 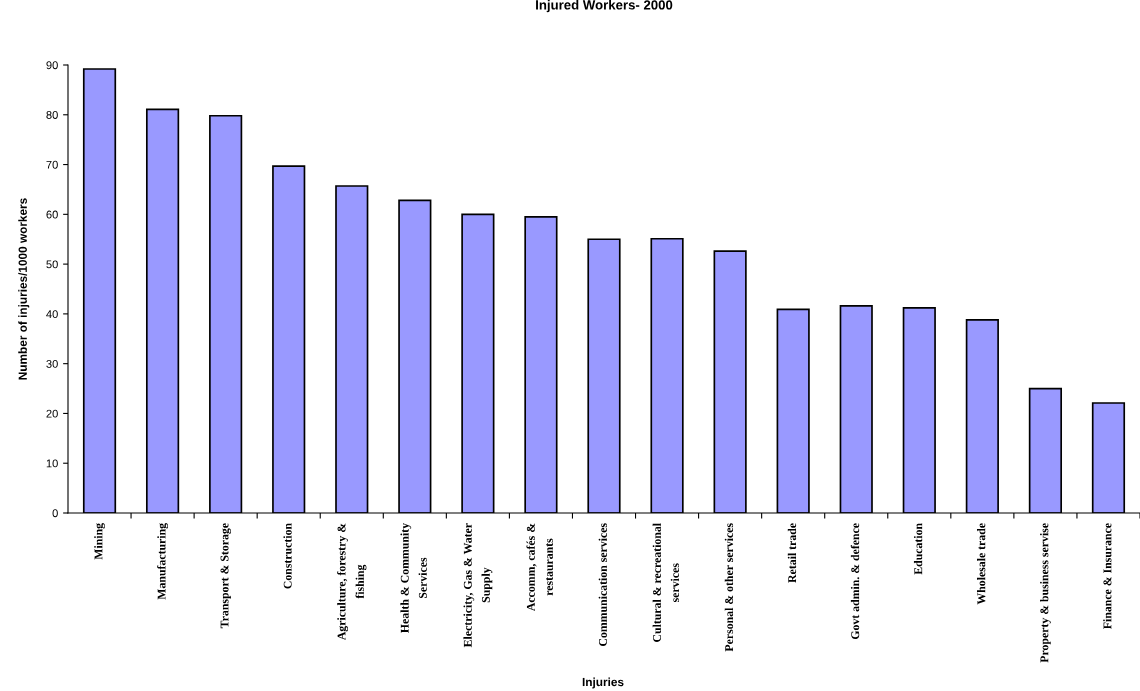 What do you see at coordinates (1107, 576) in the screenshot?
I see `x-tick-label: Finance & Insurance` at bounding box center [1107, 576].